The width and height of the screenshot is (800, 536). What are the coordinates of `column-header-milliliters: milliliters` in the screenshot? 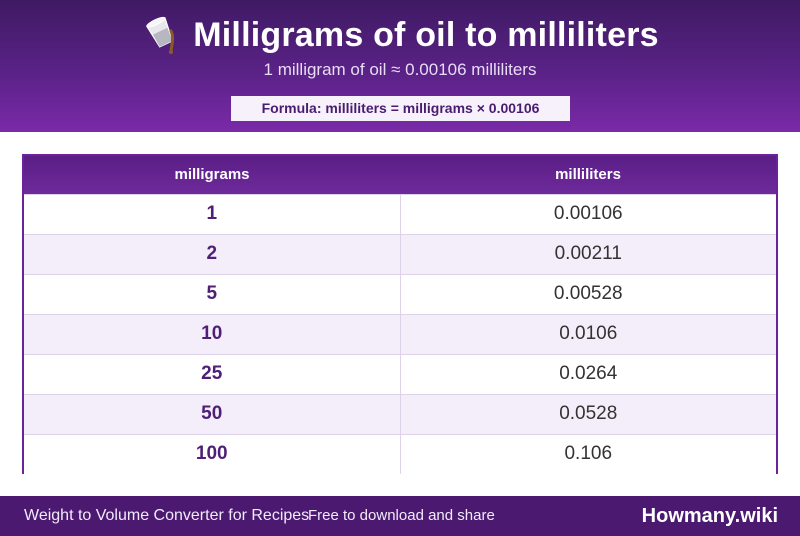 It's located at (588, 175).